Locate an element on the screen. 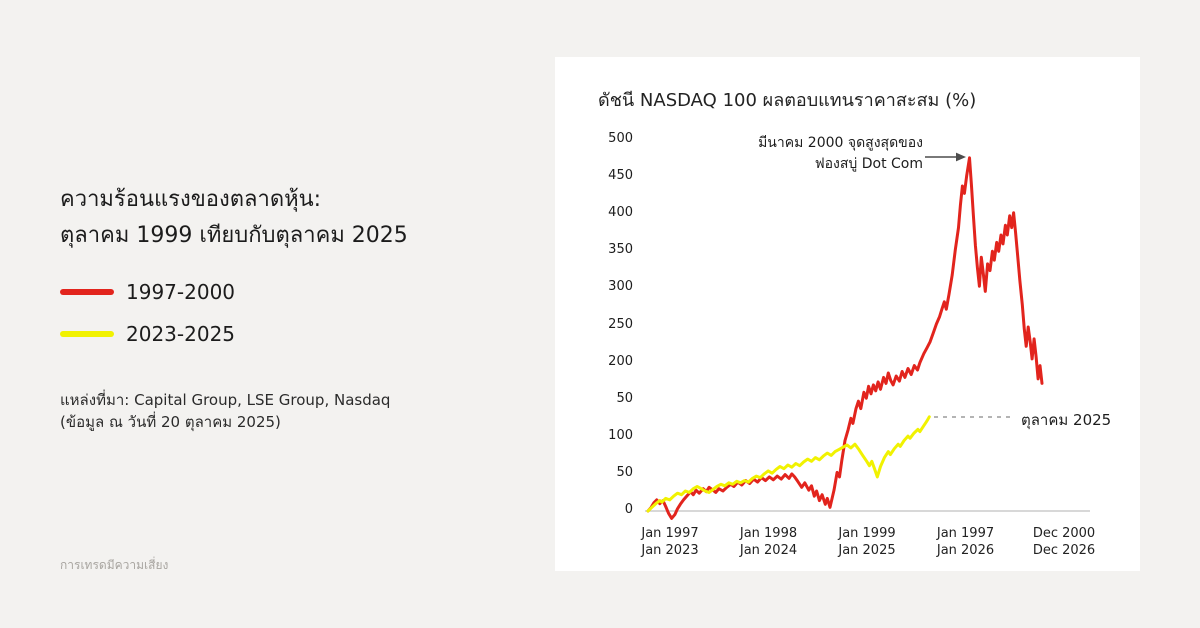 The width and height of the screenshot is (1200, 628). x-tick-label: Dec 2000 Dec 2026 is located at coordinates (1064, 542).